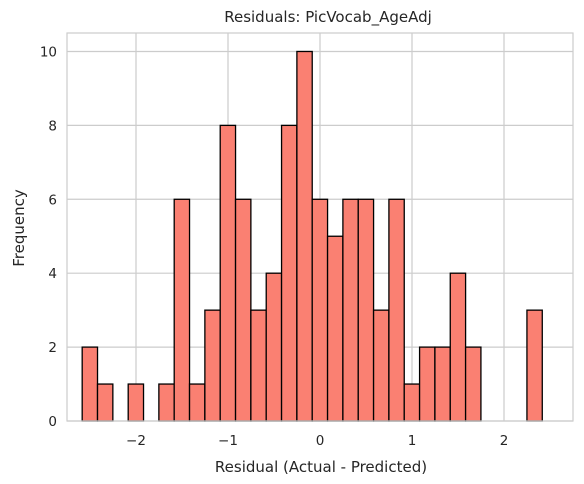 This screenshot has height=484, width=584. Describe the element at coordinates (320, 441) in the screenshot. I see `x-tick-label: 0` at that location.